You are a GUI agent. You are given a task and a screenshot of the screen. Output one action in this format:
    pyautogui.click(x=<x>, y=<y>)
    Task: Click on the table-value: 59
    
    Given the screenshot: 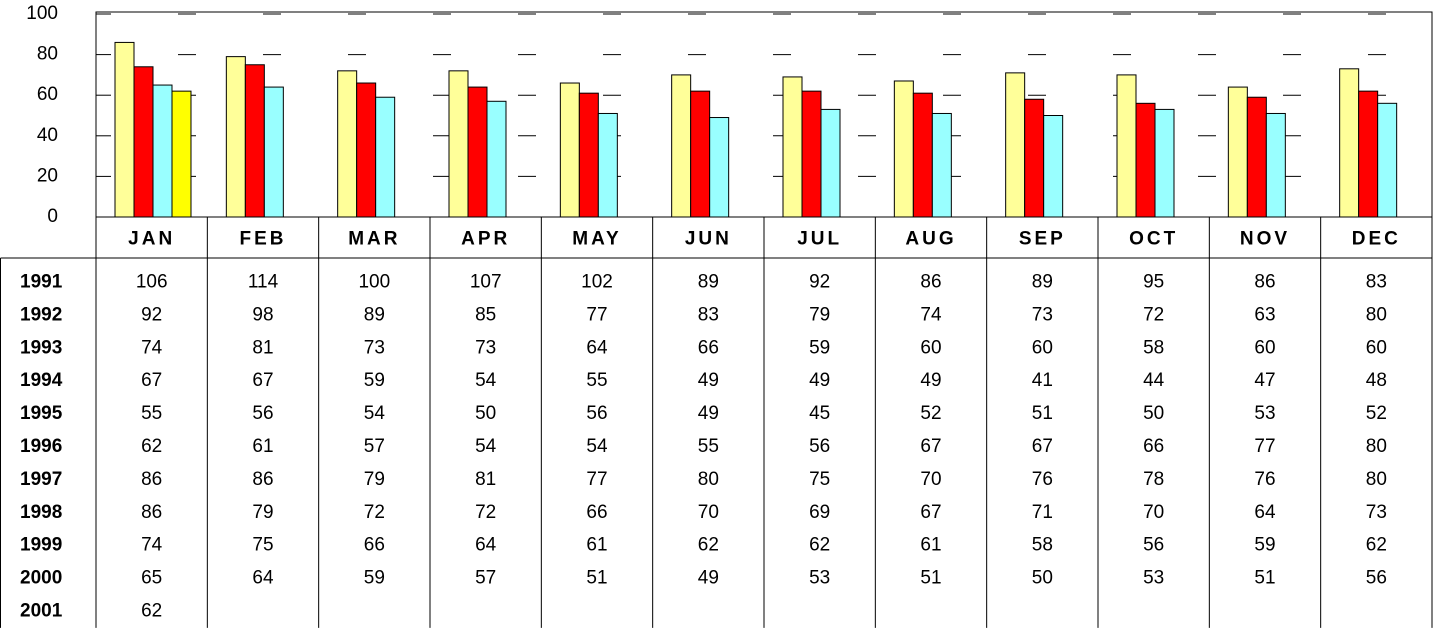 What is the action you would take?
    pyautogui.click(x=374, y=578)
    